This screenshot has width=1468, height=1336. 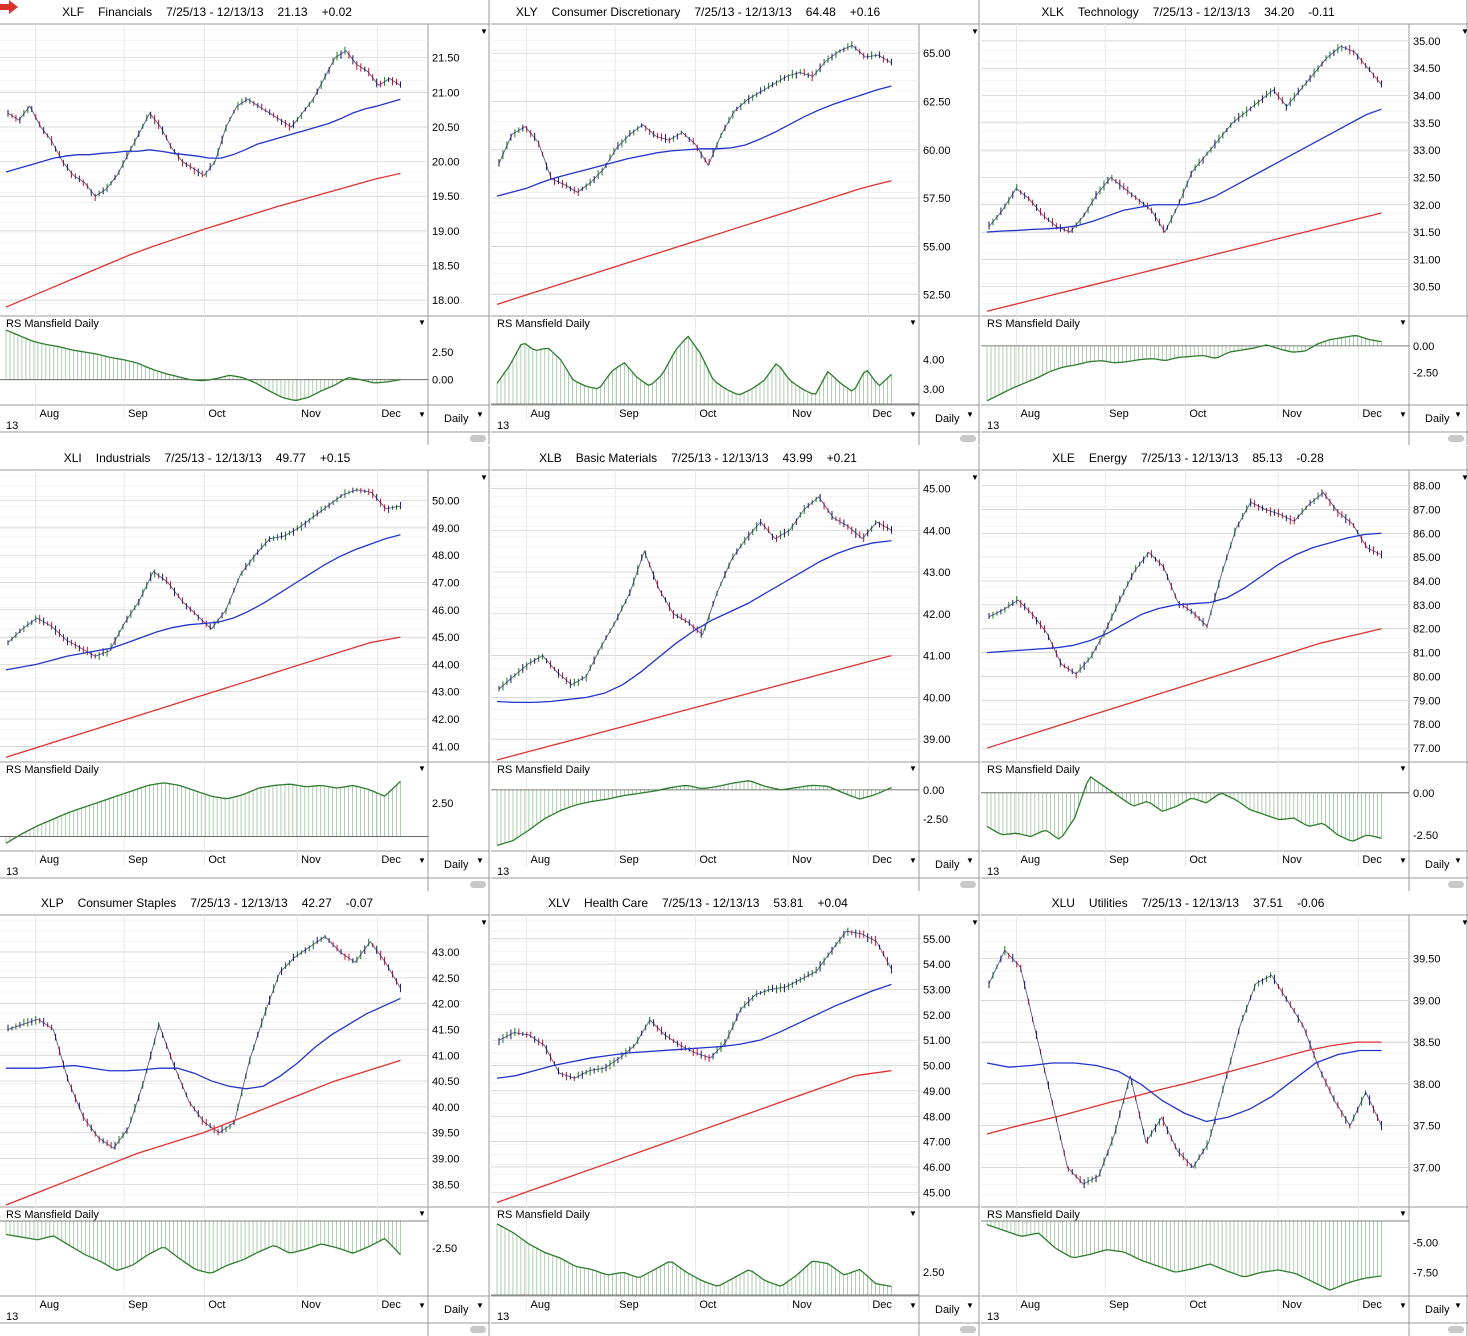 I want to click on price-tick-label: 60.00, so click(x=937, y=151).